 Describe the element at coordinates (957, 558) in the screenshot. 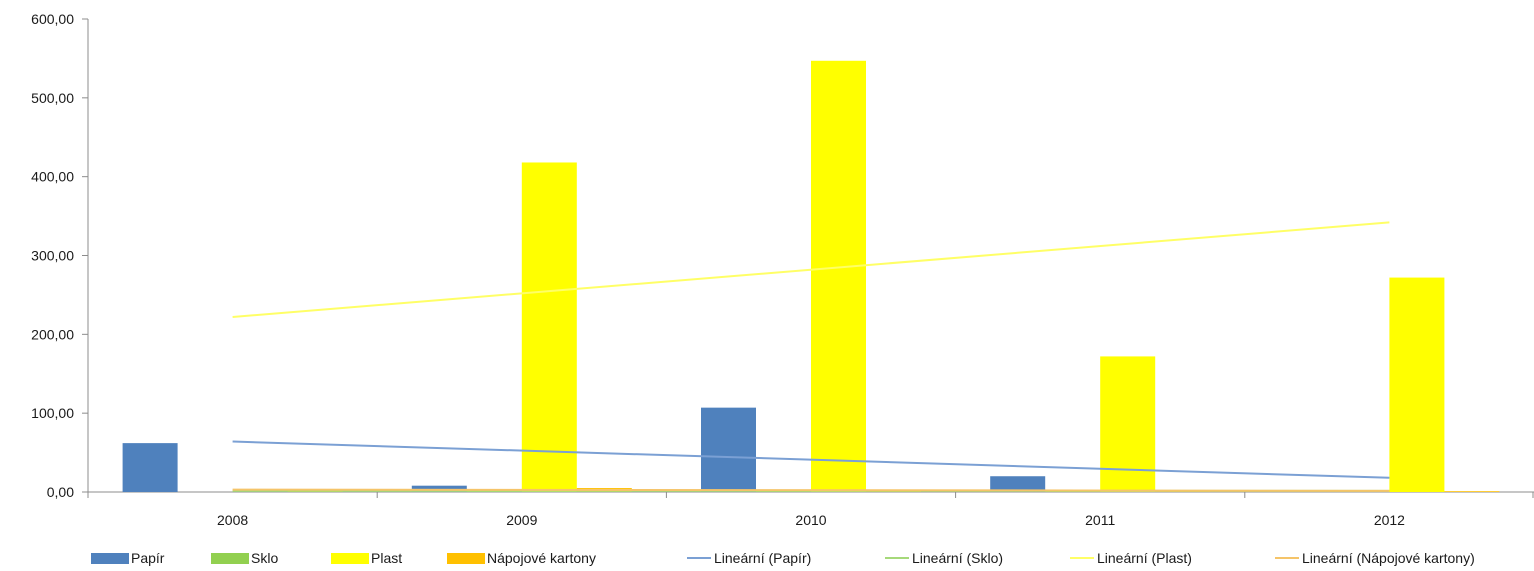

I see `legend-label-linearni-sklo: Lineární (Sklo)` at that location.